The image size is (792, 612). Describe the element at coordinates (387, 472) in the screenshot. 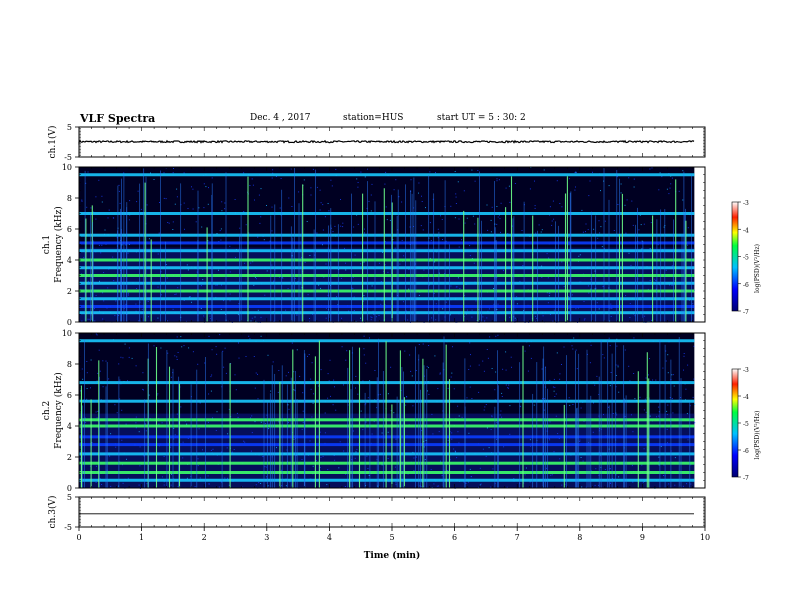

I see `panel-2-band` at that location.